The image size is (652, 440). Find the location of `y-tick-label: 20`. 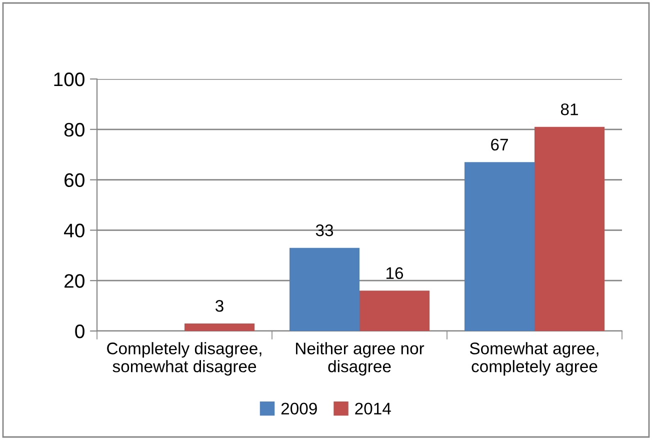

y-tick-label: 20 is located at coordinates (74, 281).